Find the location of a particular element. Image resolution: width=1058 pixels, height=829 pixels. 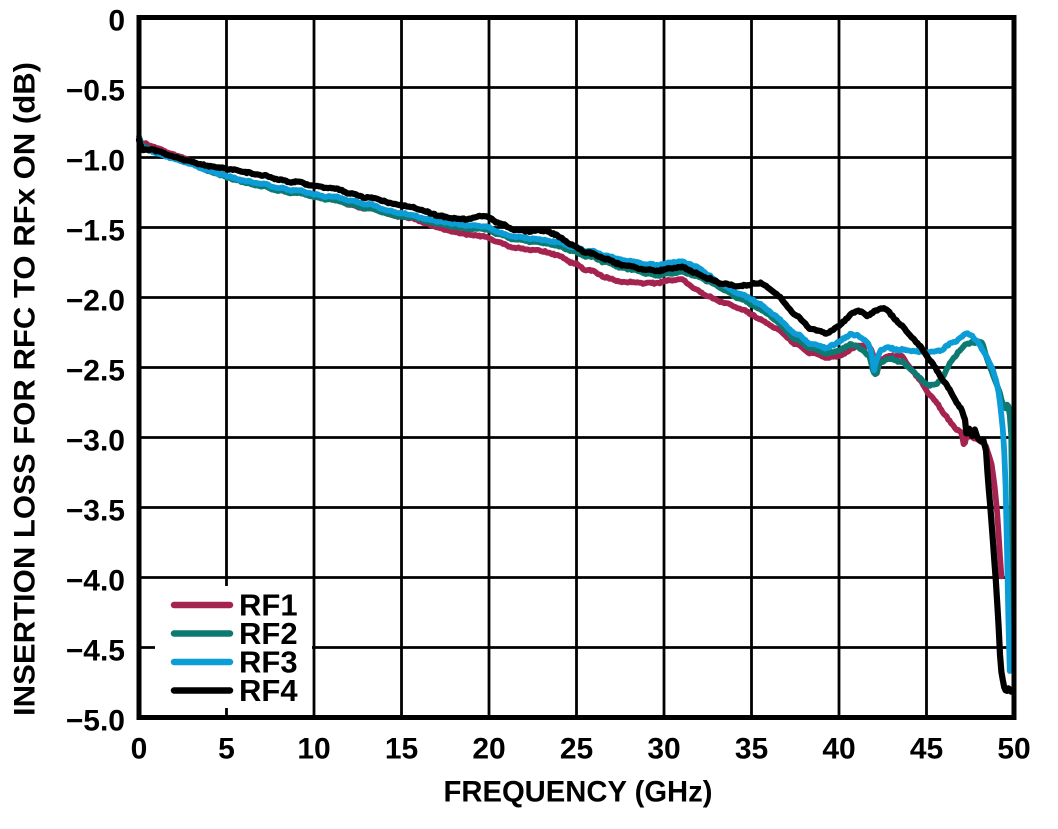

svg-text: −3.0 is located at coordinates (95, 441).